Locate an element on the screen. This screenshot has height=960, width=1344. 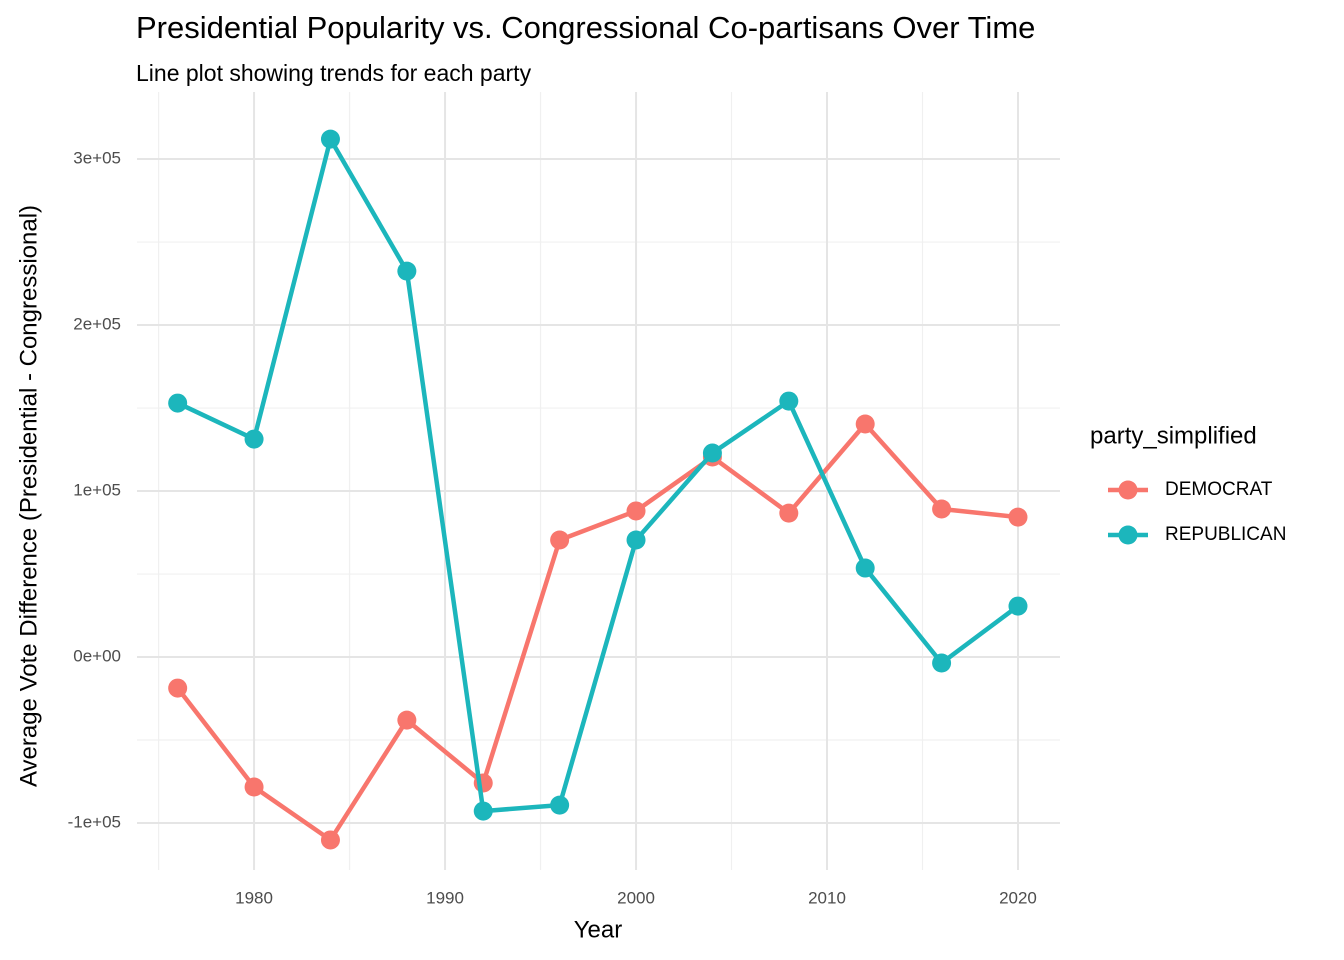
x-tick-label: 2010 is located at coordinates (827, 897).